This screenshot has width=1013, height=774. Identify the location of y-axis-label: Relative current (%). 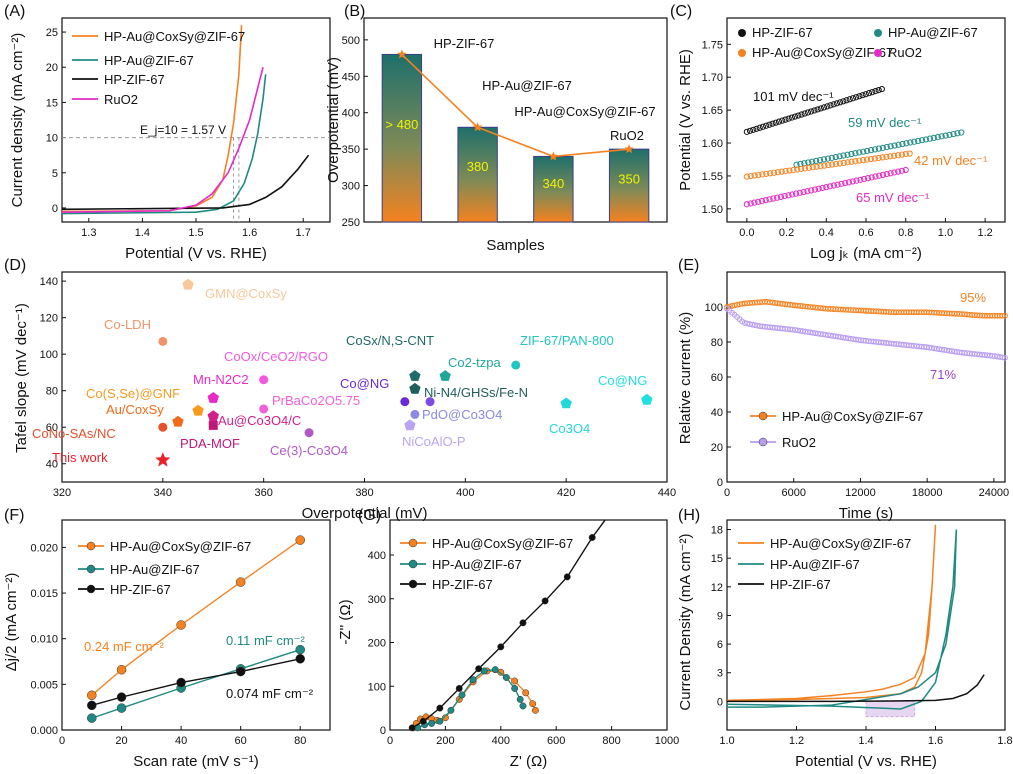
(685, 378).